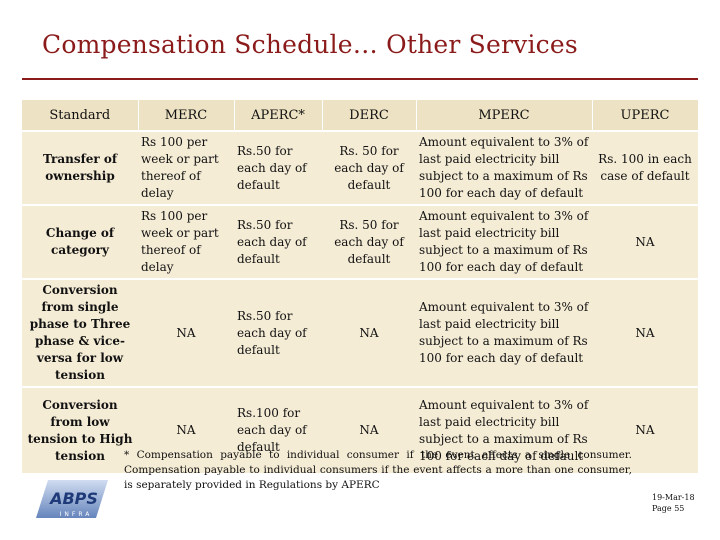 The width and height of the screenshot is (720, 540). Describe the element at coordinates (80, 167) in the screenshot. I see `cell-standard: Transfer of ownership` at that location.